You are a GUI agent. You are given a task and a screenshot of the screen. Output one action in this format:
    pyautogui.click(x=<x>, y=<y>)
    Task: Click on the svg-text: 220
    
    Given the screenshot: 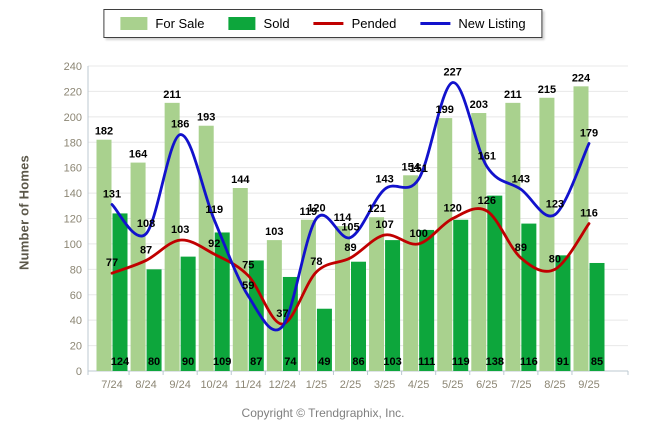 What is the action you would take?
    pyautogui.click(x=73, y=92)
    